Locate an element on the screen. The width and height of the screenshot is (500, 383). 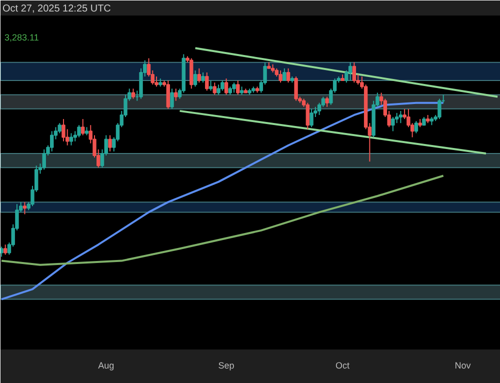
x-tick-label: Sep is located at coordinates (226, 365).